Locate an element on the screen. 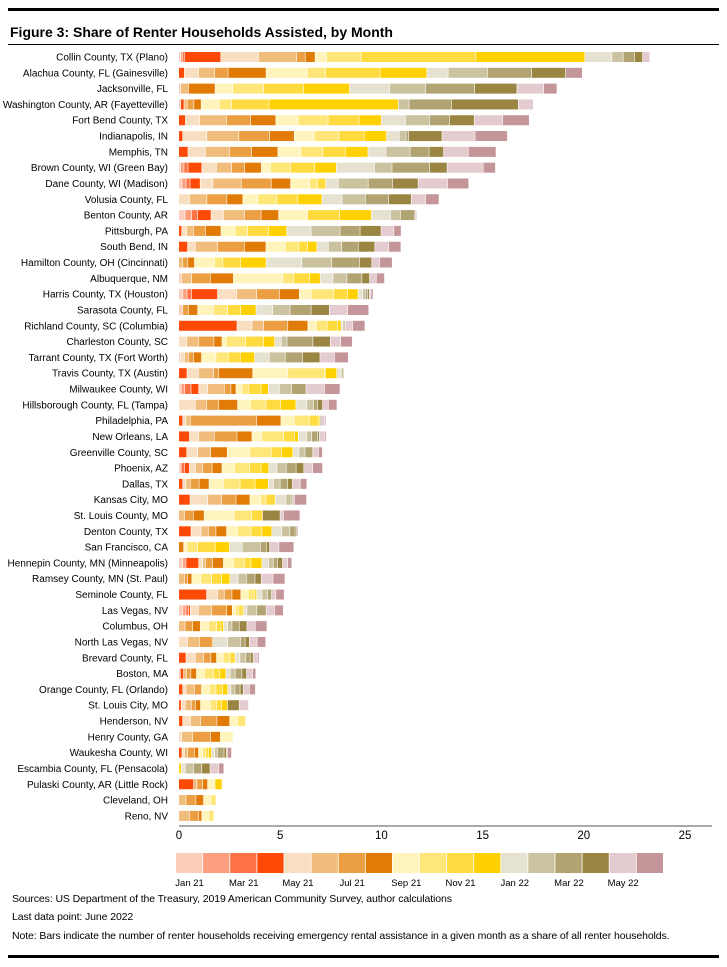  legend-label: Mar 22 is located at coordinates (569, 883).